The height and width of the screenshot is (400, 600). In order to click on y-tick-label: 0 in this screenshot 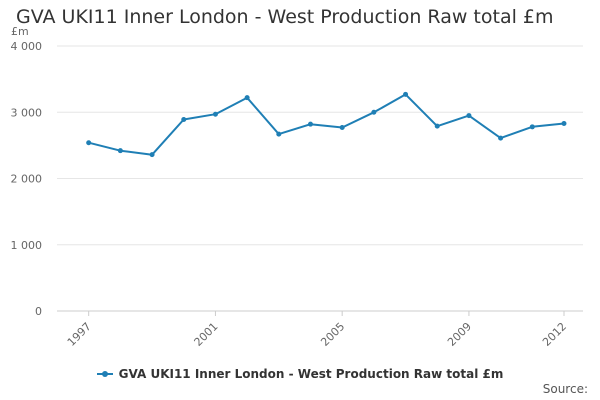, I will do `click(38, 311)`.